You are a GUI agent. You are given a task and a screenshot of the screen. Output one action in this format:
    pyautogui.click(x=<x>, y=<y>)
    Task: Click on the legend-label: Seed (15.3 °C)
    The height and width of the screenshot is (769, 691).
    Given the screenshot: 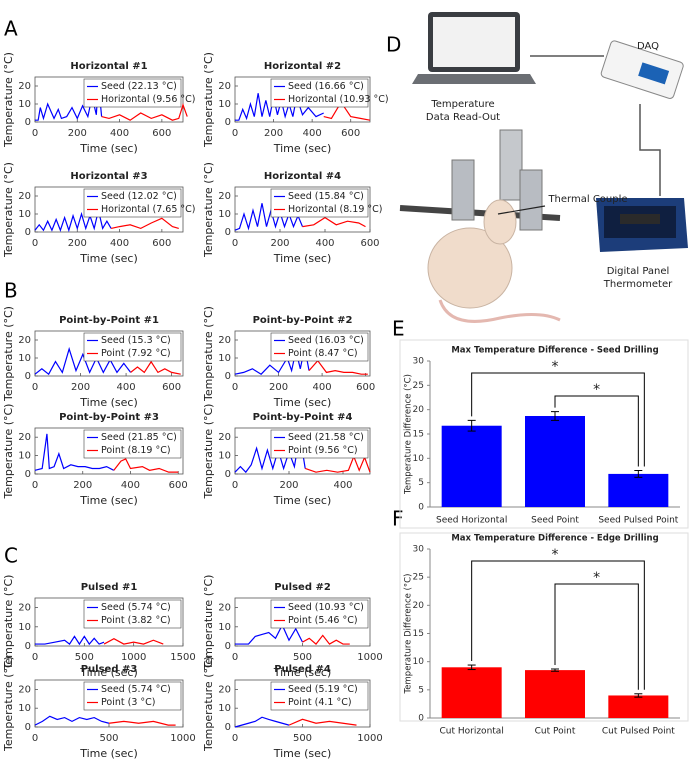 What is the action you would take?
    pyautogui.click(x=136, y=340)
    